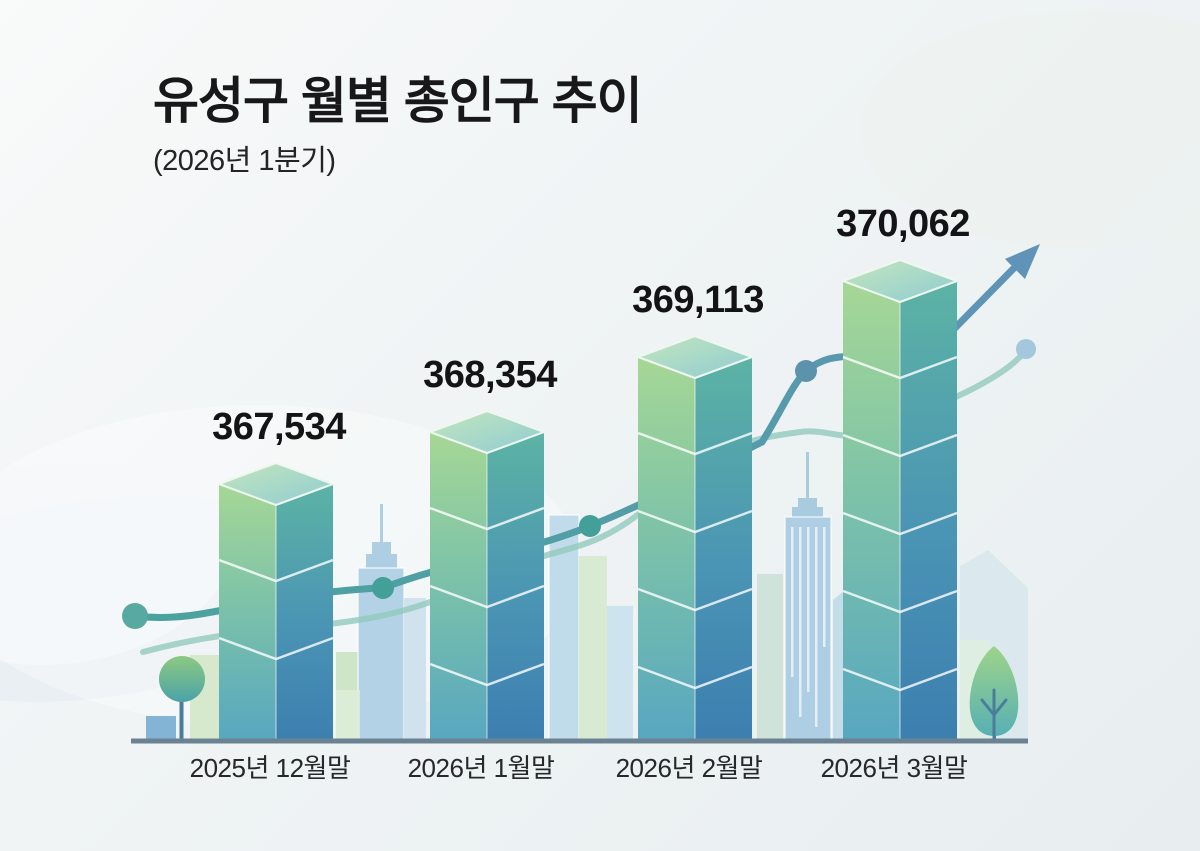  I want to click on bar-value-label: 367,534, so click(279, 427).